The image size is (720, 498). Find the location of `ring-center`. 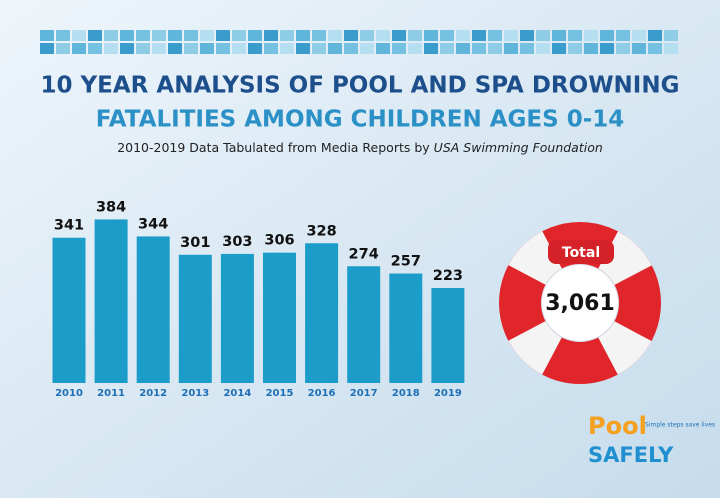

ring-center is located at coordinates (580, 303).